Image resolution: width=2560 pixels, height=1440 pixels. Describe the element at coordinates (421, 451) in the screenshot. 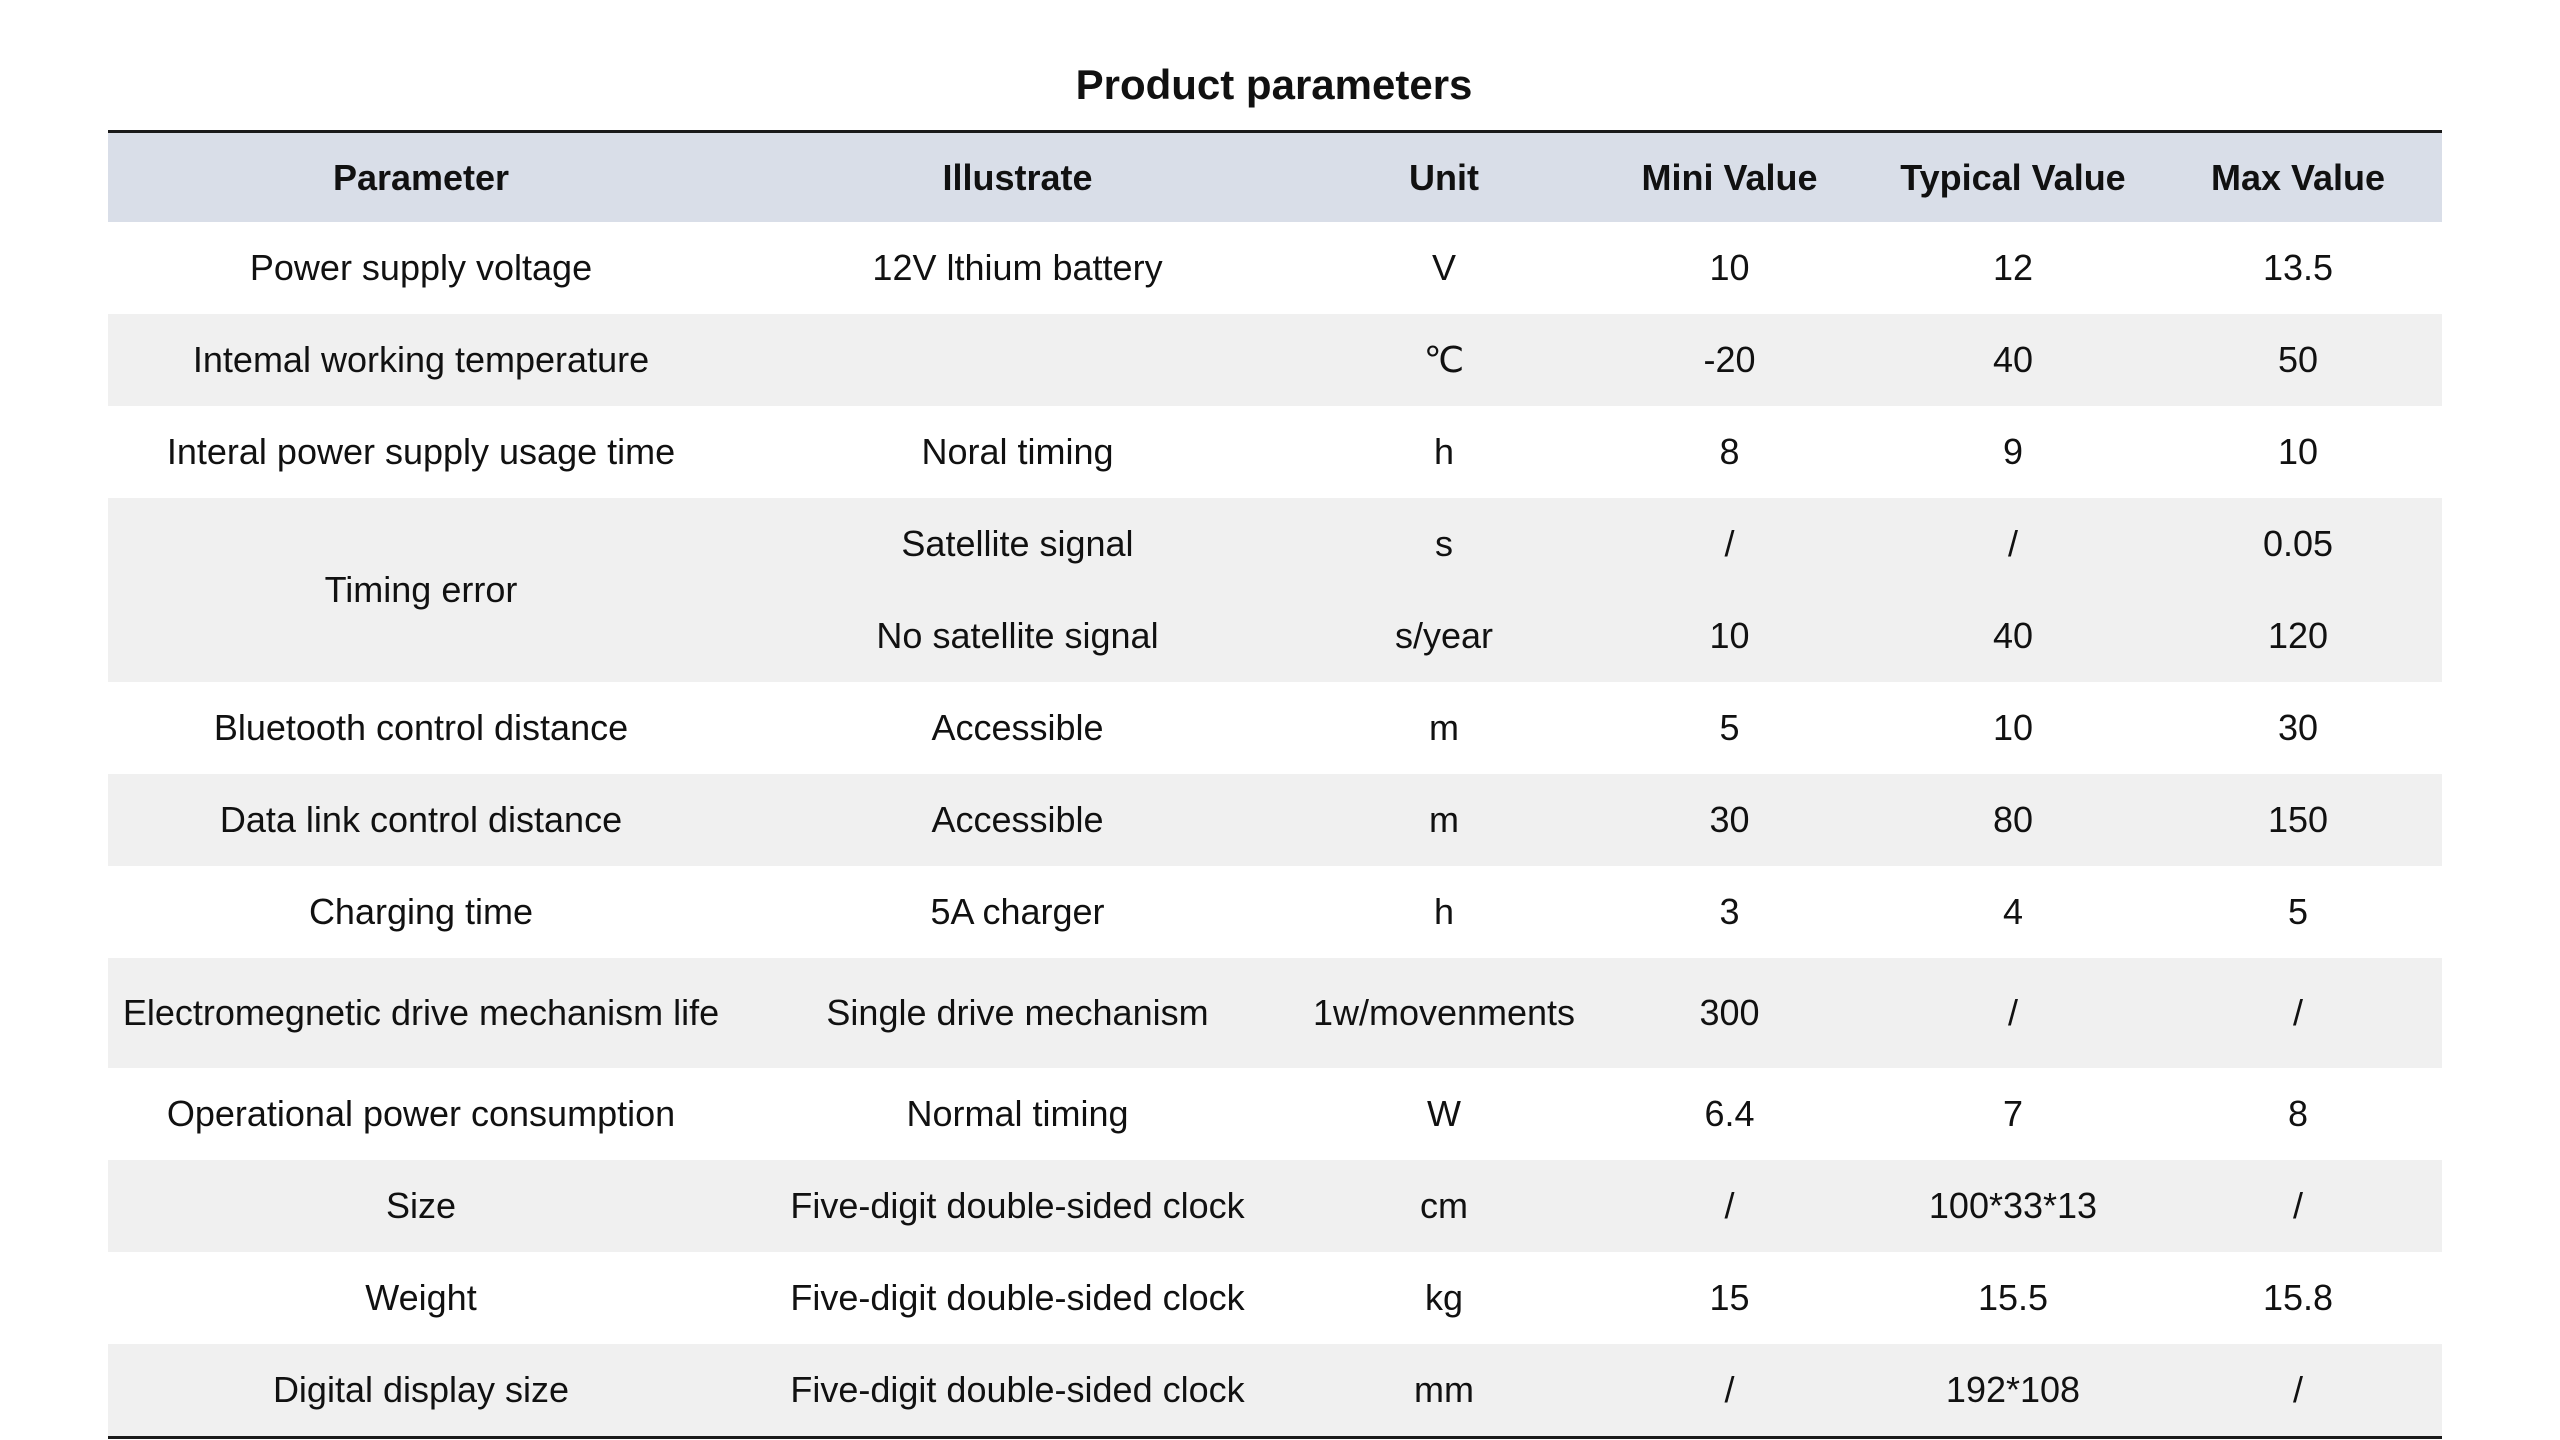

I see `cell-parameter: Interal power supply usage time` at that location.